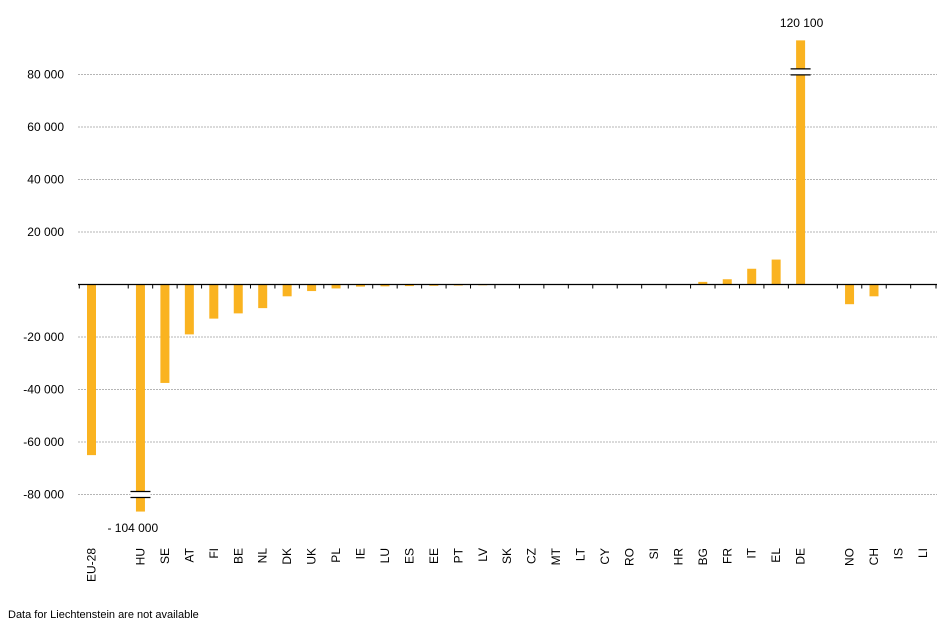 The height and width of the screenshot is (629, 939). What do you see at coordinates (458, 555) in the screenshot?
I see `x-tick-label: PT` at bounding box center [458, 555].